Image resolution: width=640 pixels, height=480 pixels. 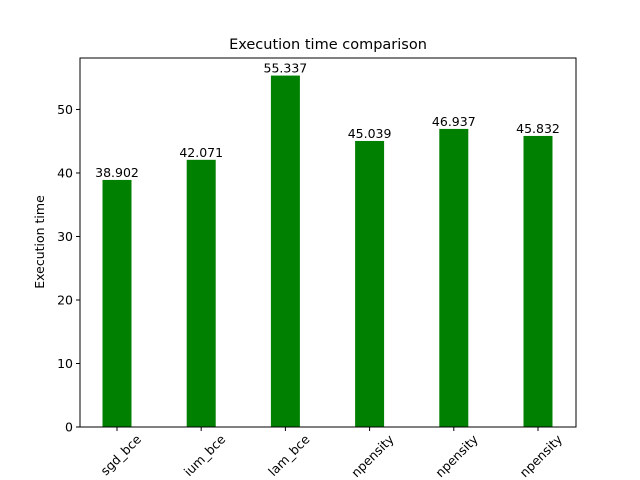 I want to click on y-tick-label: 30, so click(x=65, y=236).